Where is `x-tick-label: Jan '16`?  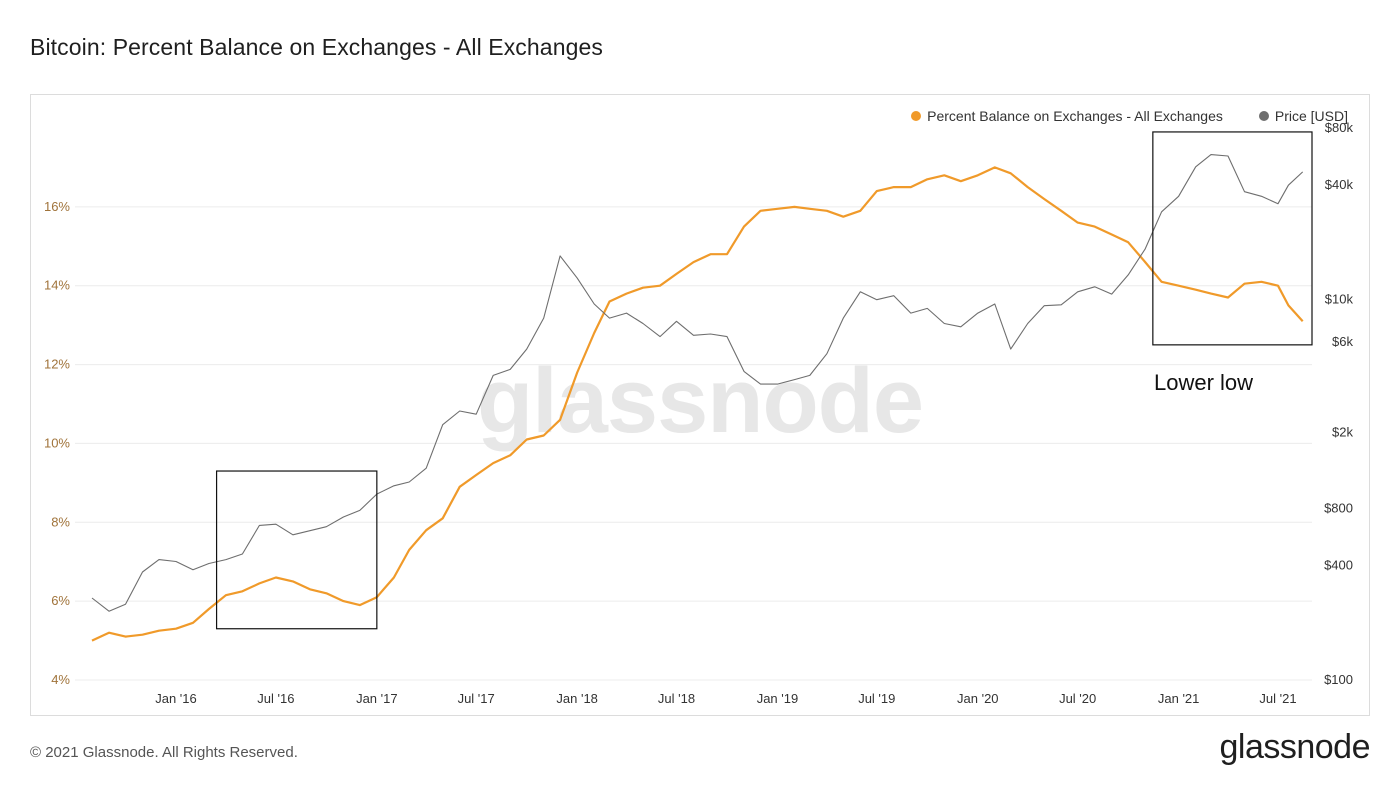
x-tick-label: Jan '16 is located at coordinates (176, 698).